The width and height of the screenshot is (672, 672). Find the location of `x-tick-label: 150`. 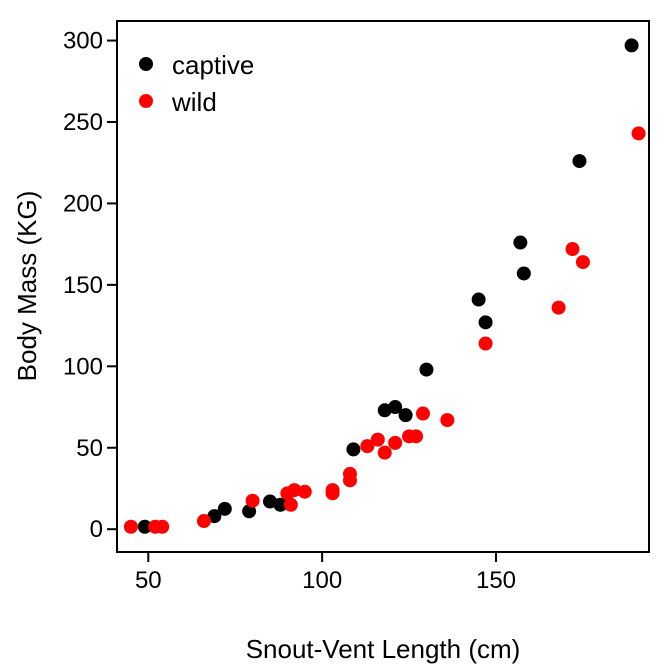

x-tick-label: 150 is located at coordinates (496, 580).